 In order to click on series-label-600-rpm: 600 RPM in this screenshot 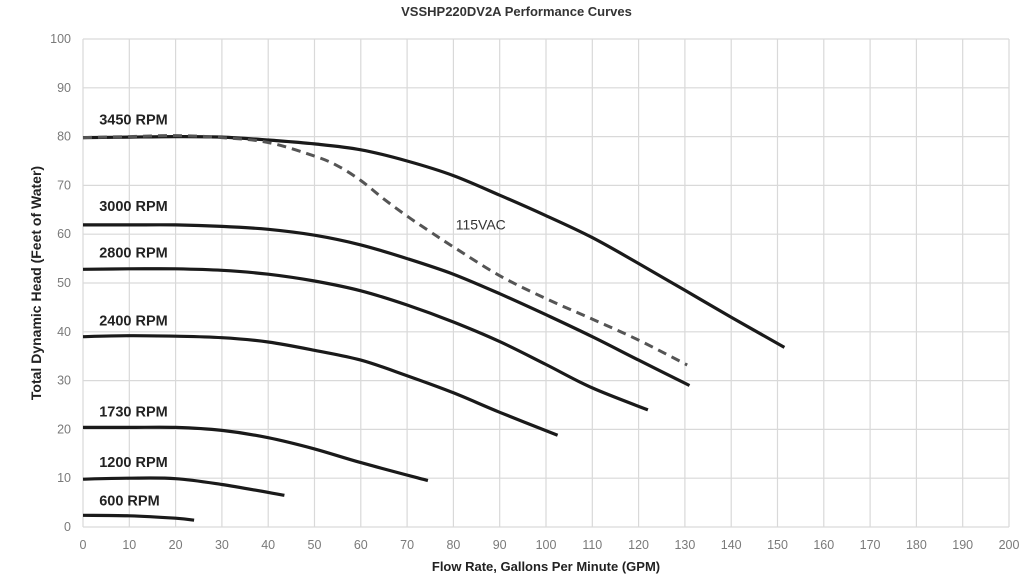, I will do `click(129, 502)`.